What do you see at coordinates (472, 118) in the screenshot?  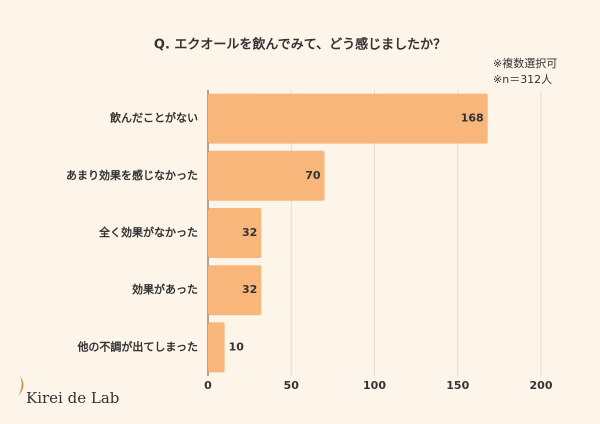 I see `value-label: 168` at bounding box center [472, 118].